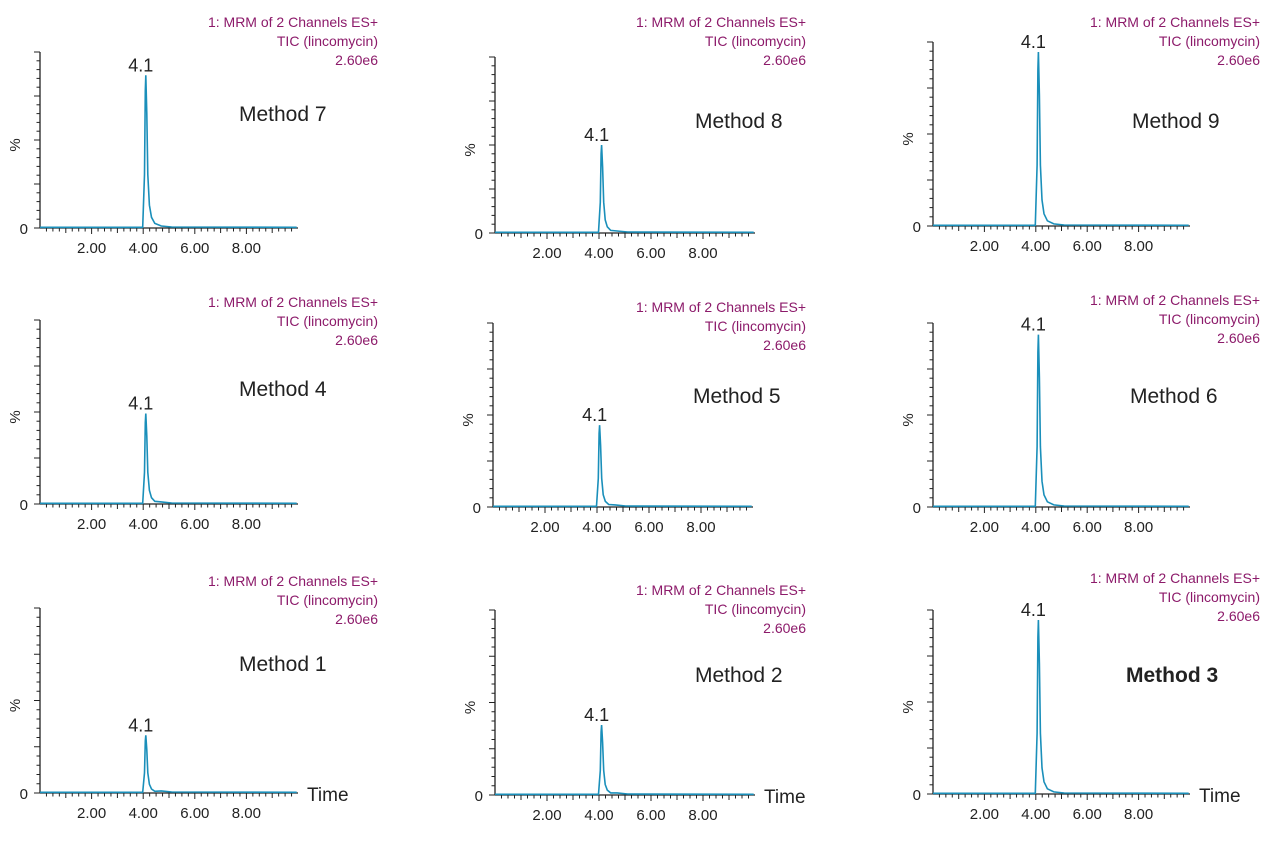 This screenshot has width=1280, height=847. I want to click on panel-title: Method 1, so click(283, 664).